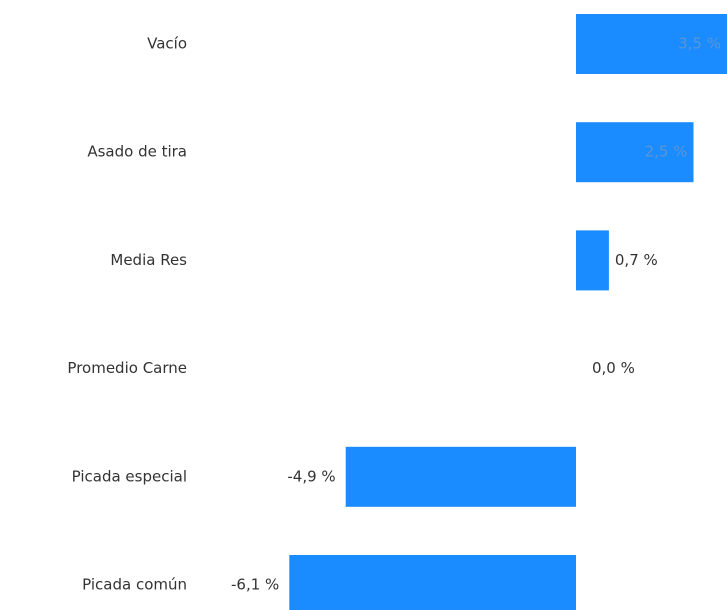  Describe the element at coordinates (129, 476) in the screenshot. I see `category-label: Picada especial` at that location.